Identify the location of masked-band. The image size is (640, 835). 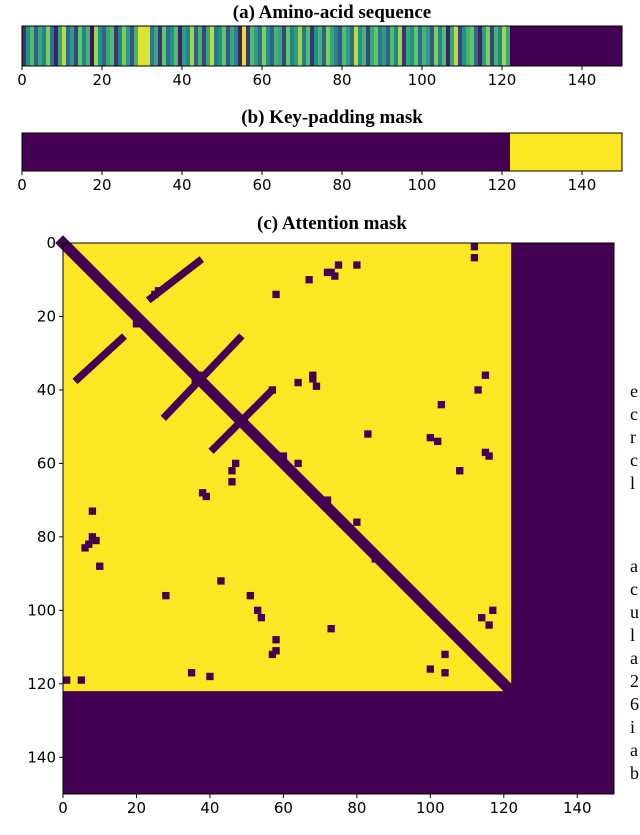
(241, 421).